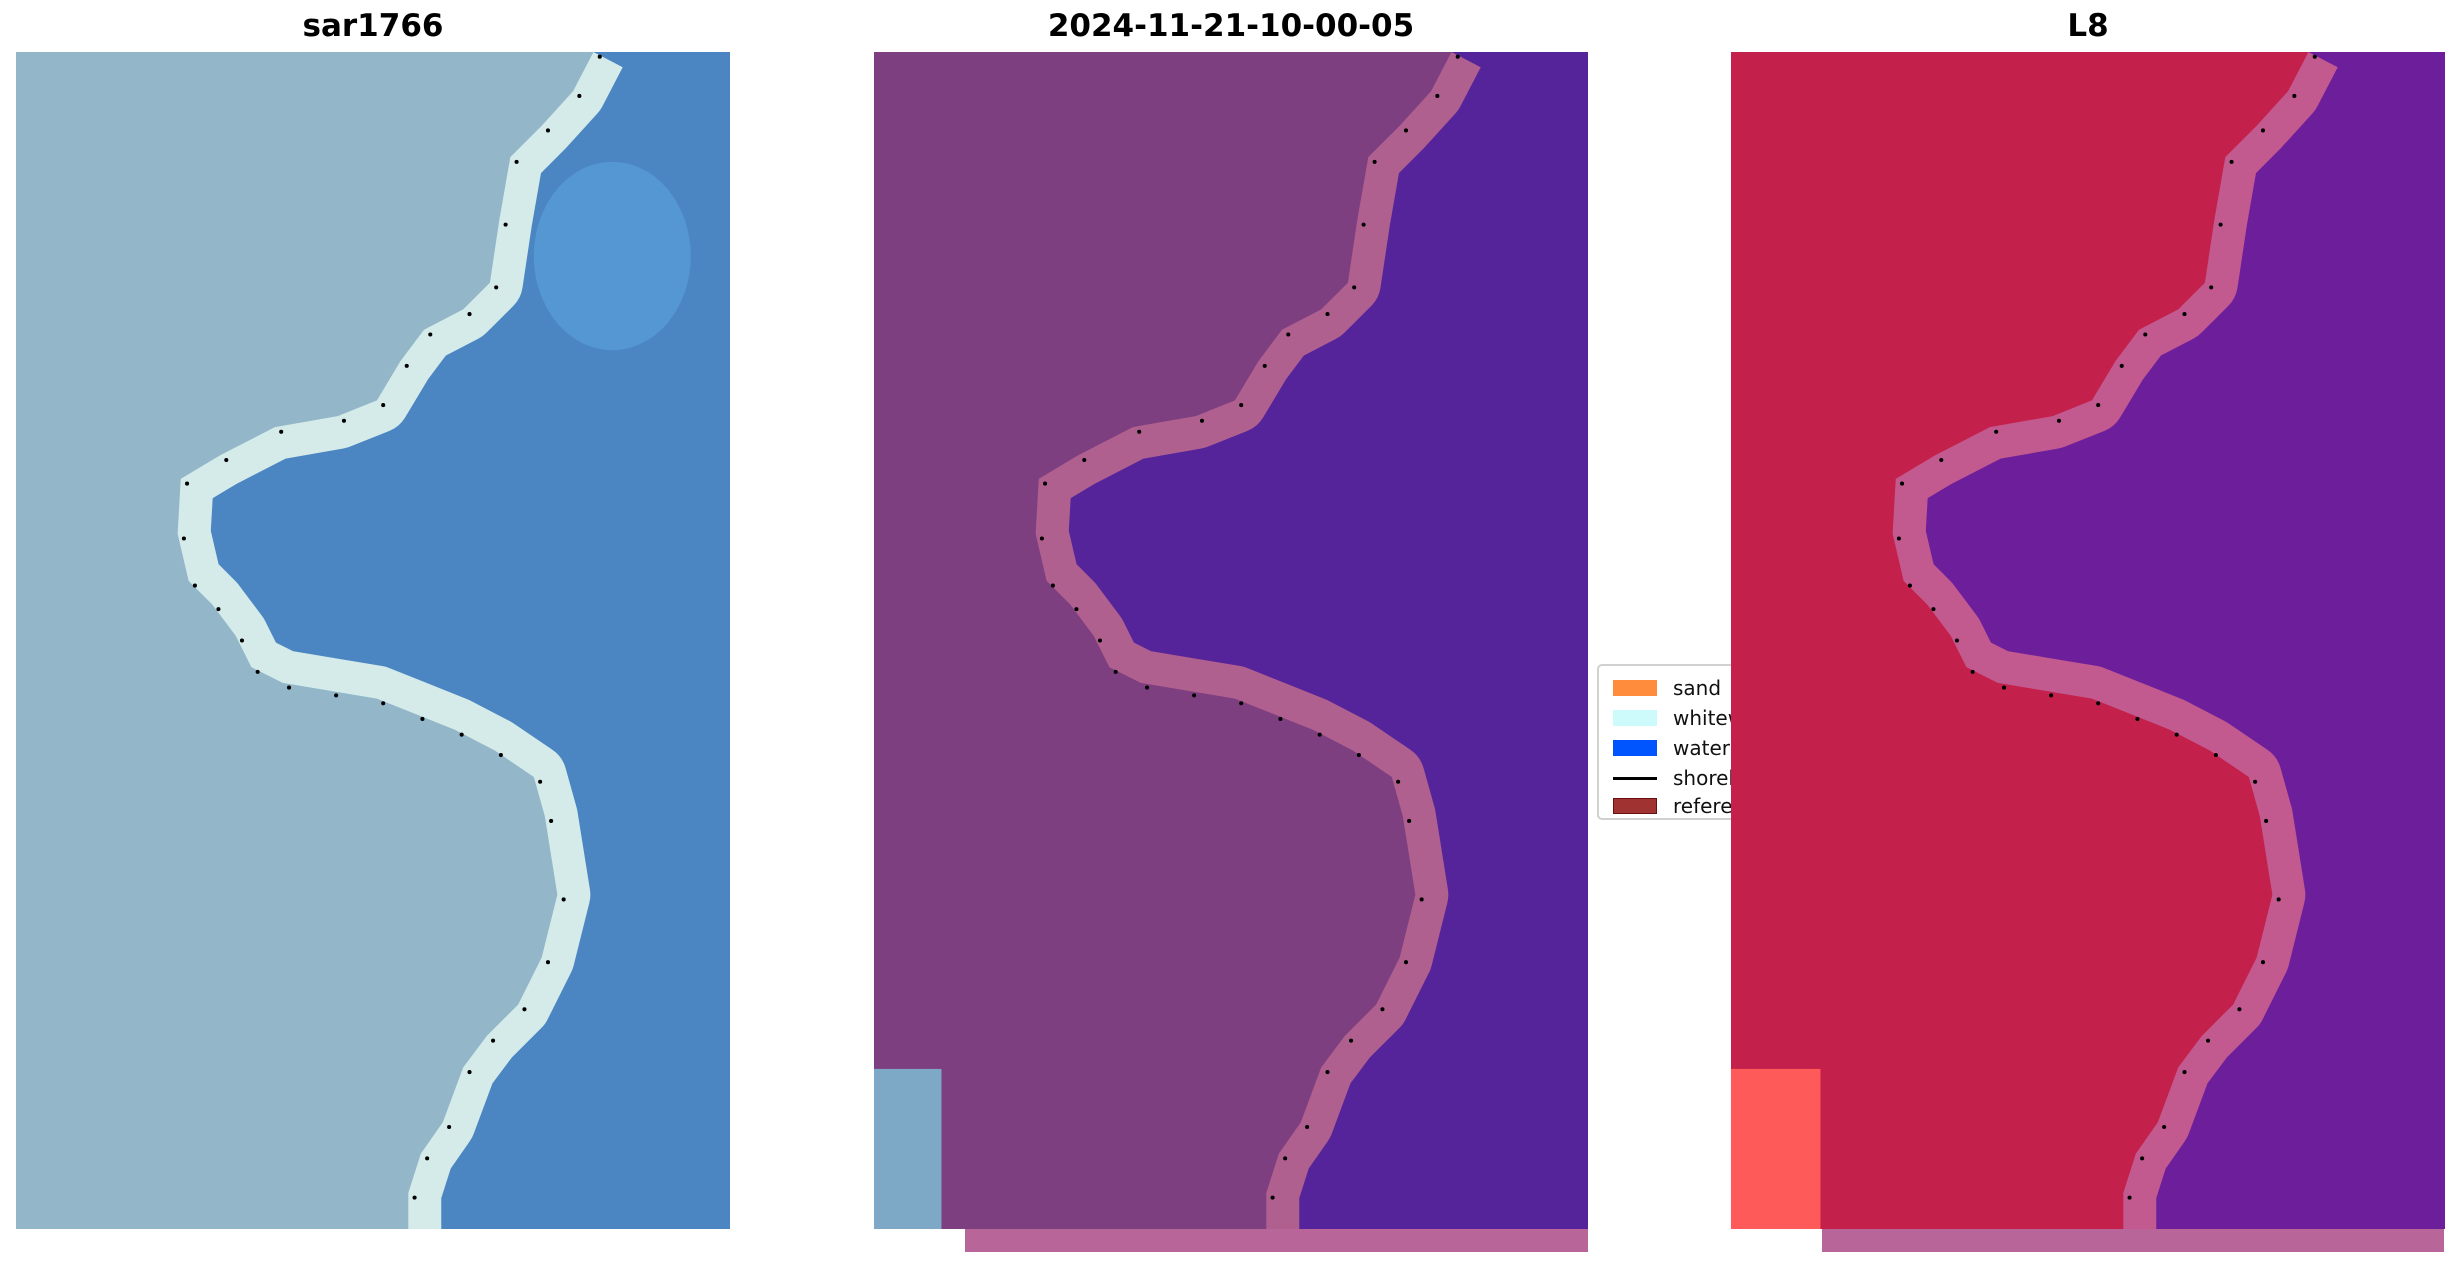 The height and width of the screenshot is (1267, 2460). Describe the element at coordinates (612, 256) in the screenshot. I see `water-highlight` at that location.